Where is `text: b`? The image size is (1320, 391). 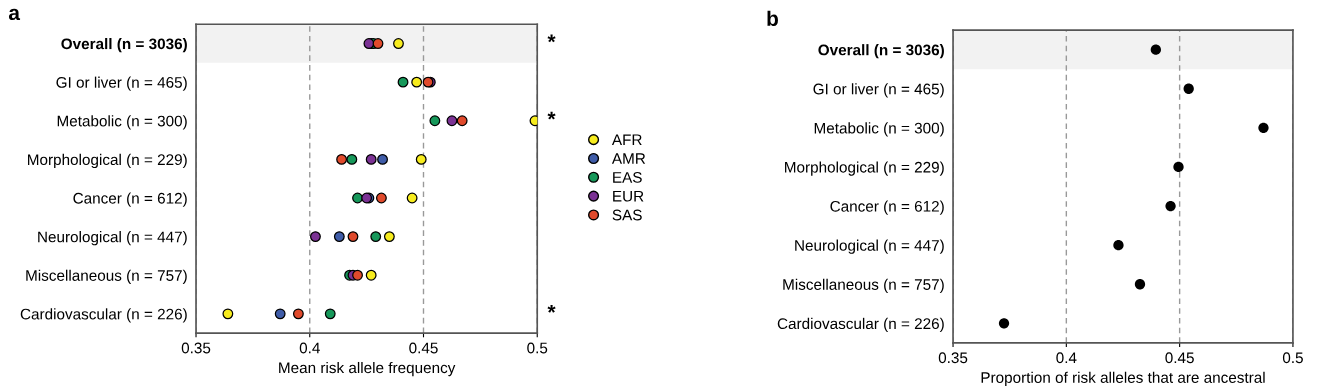 text: b is located at coordinates (772, 18).